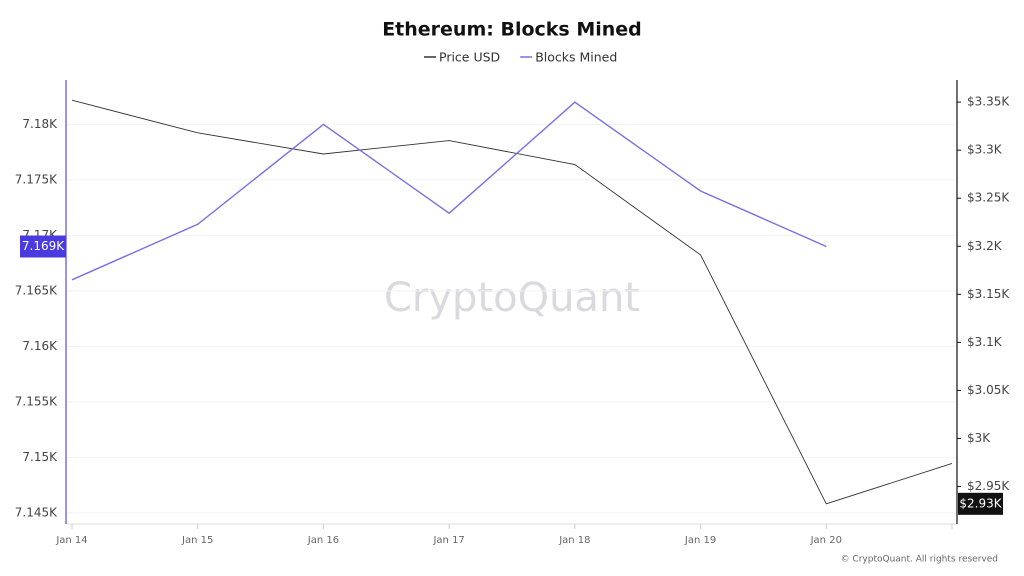  I want to click on y2-tick-label: $3.05K, so click(988, 390).